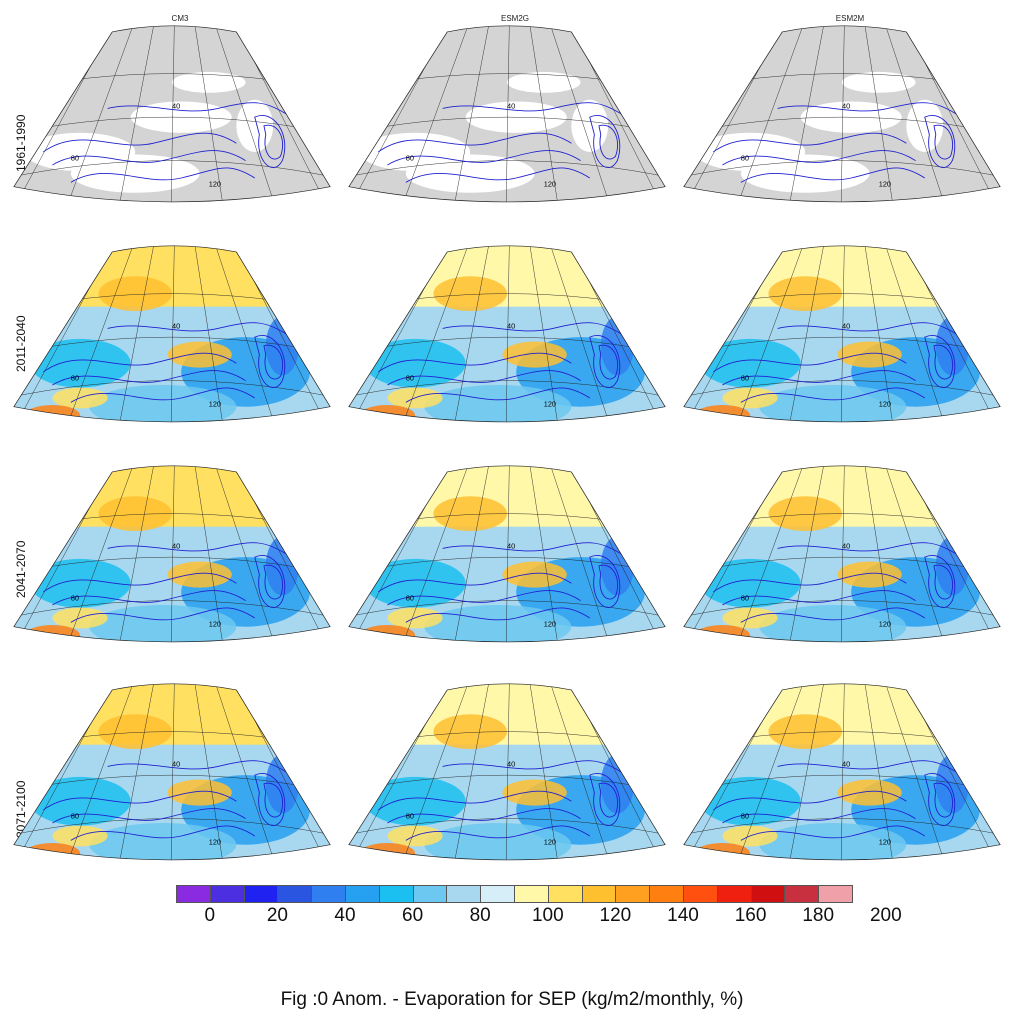 Image resolution: width=1024 pixels, height=1024 pixels. I want to click on map-panel-esm2m-2011-2040: 40 80 120, so click(842, 338).